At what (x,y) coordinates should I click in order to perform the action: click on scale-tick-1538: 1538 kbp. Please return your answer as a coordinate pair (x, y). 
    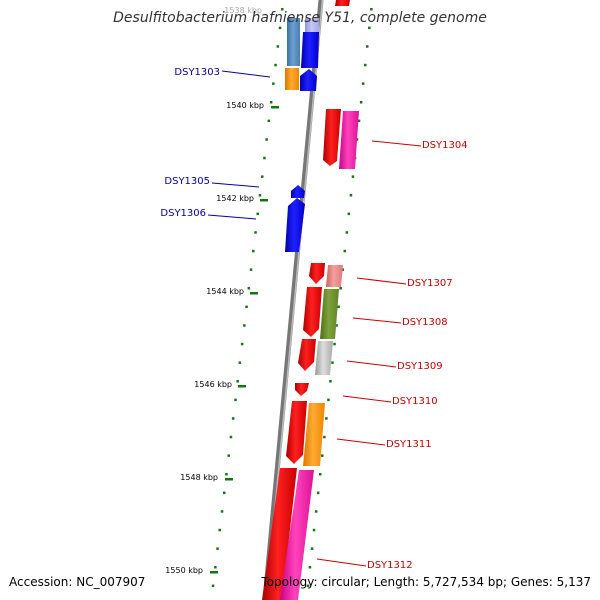
    Looking at the image, I should click on (243, 10).